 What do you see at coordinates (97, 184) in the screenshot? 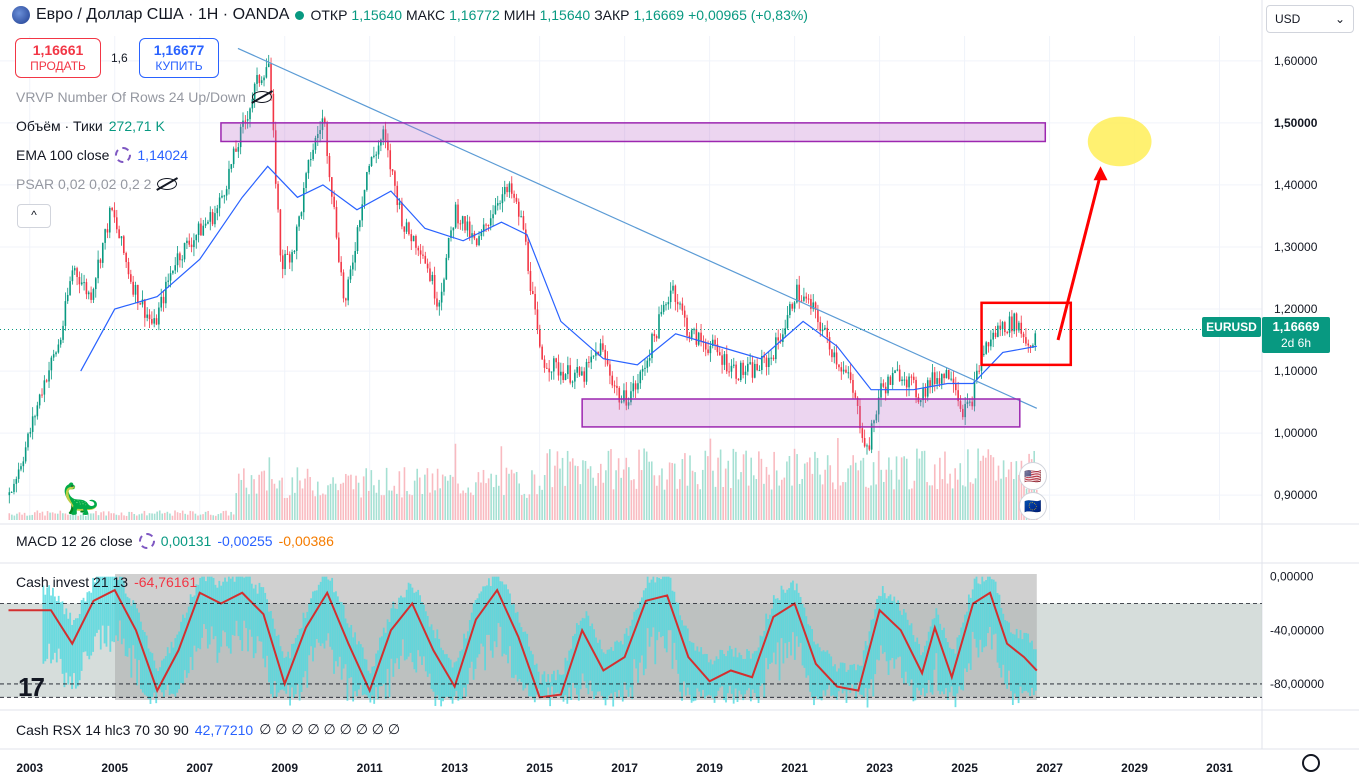
I see `psar-indicator: PSAR 0,02 0,02 0,2 2` at bounding box center [97, 184].